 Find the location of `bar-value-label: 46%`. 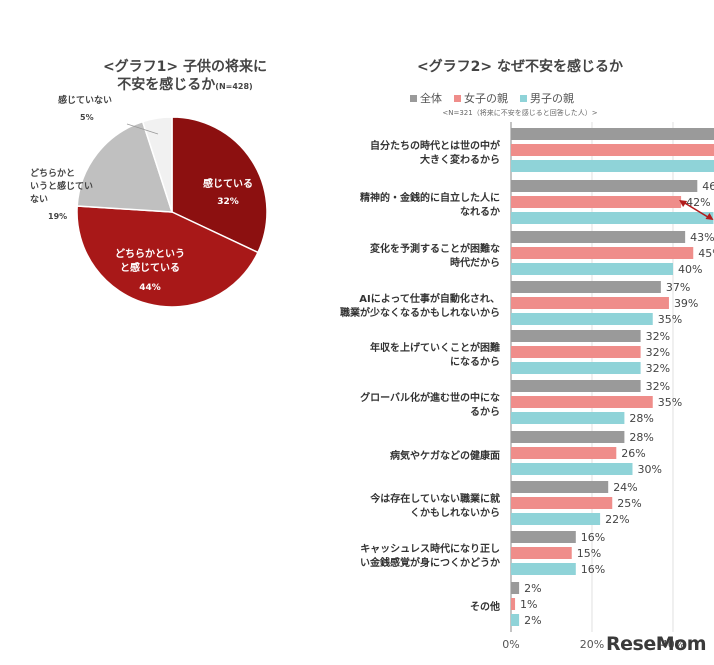

bar-value-label: 46% is located at coordinates (708, 186).